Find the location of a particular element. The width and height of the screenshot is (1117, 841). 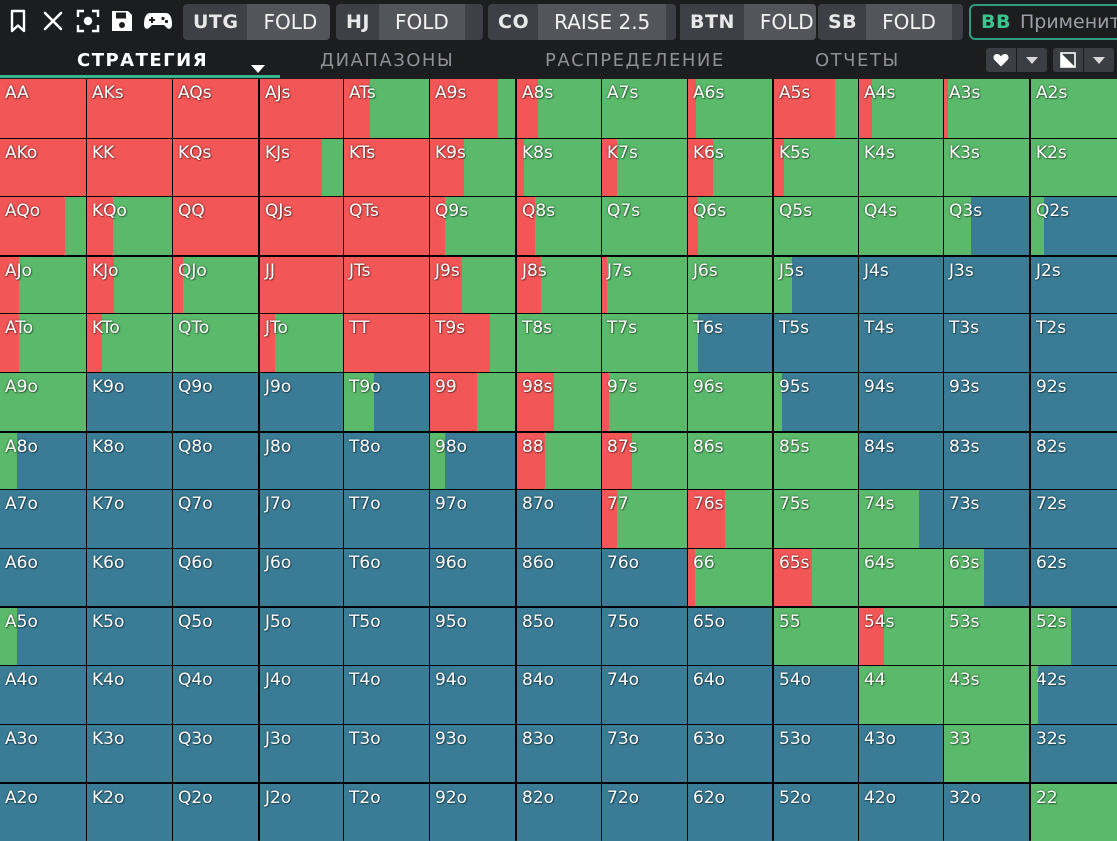

position-bb: BB Применит is located at coordinates (1043, 22).